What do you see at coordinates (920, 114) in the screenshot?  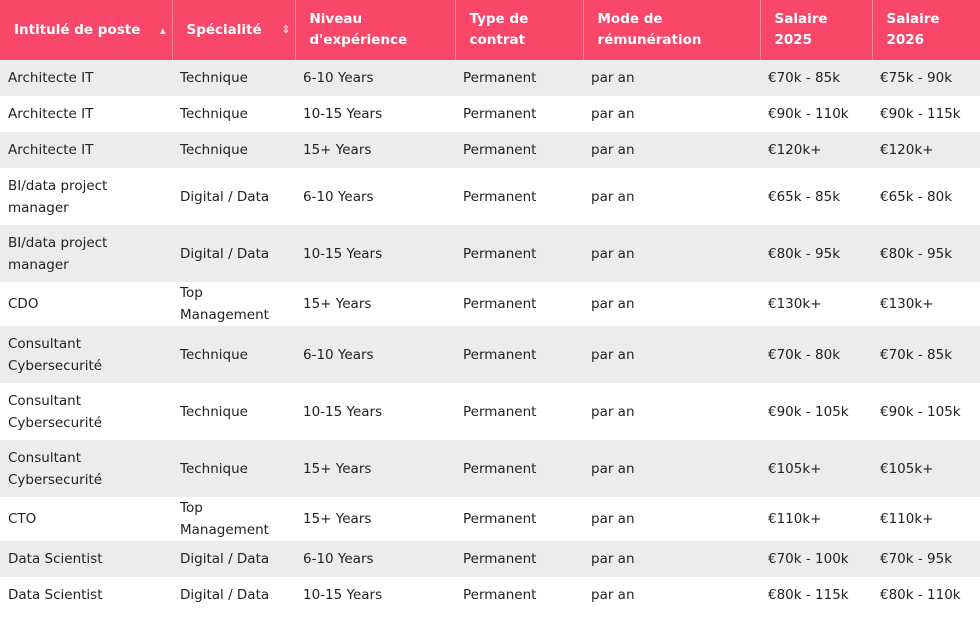 I see `table-cell: €90k - 115k` at bounding box center [920, 114].